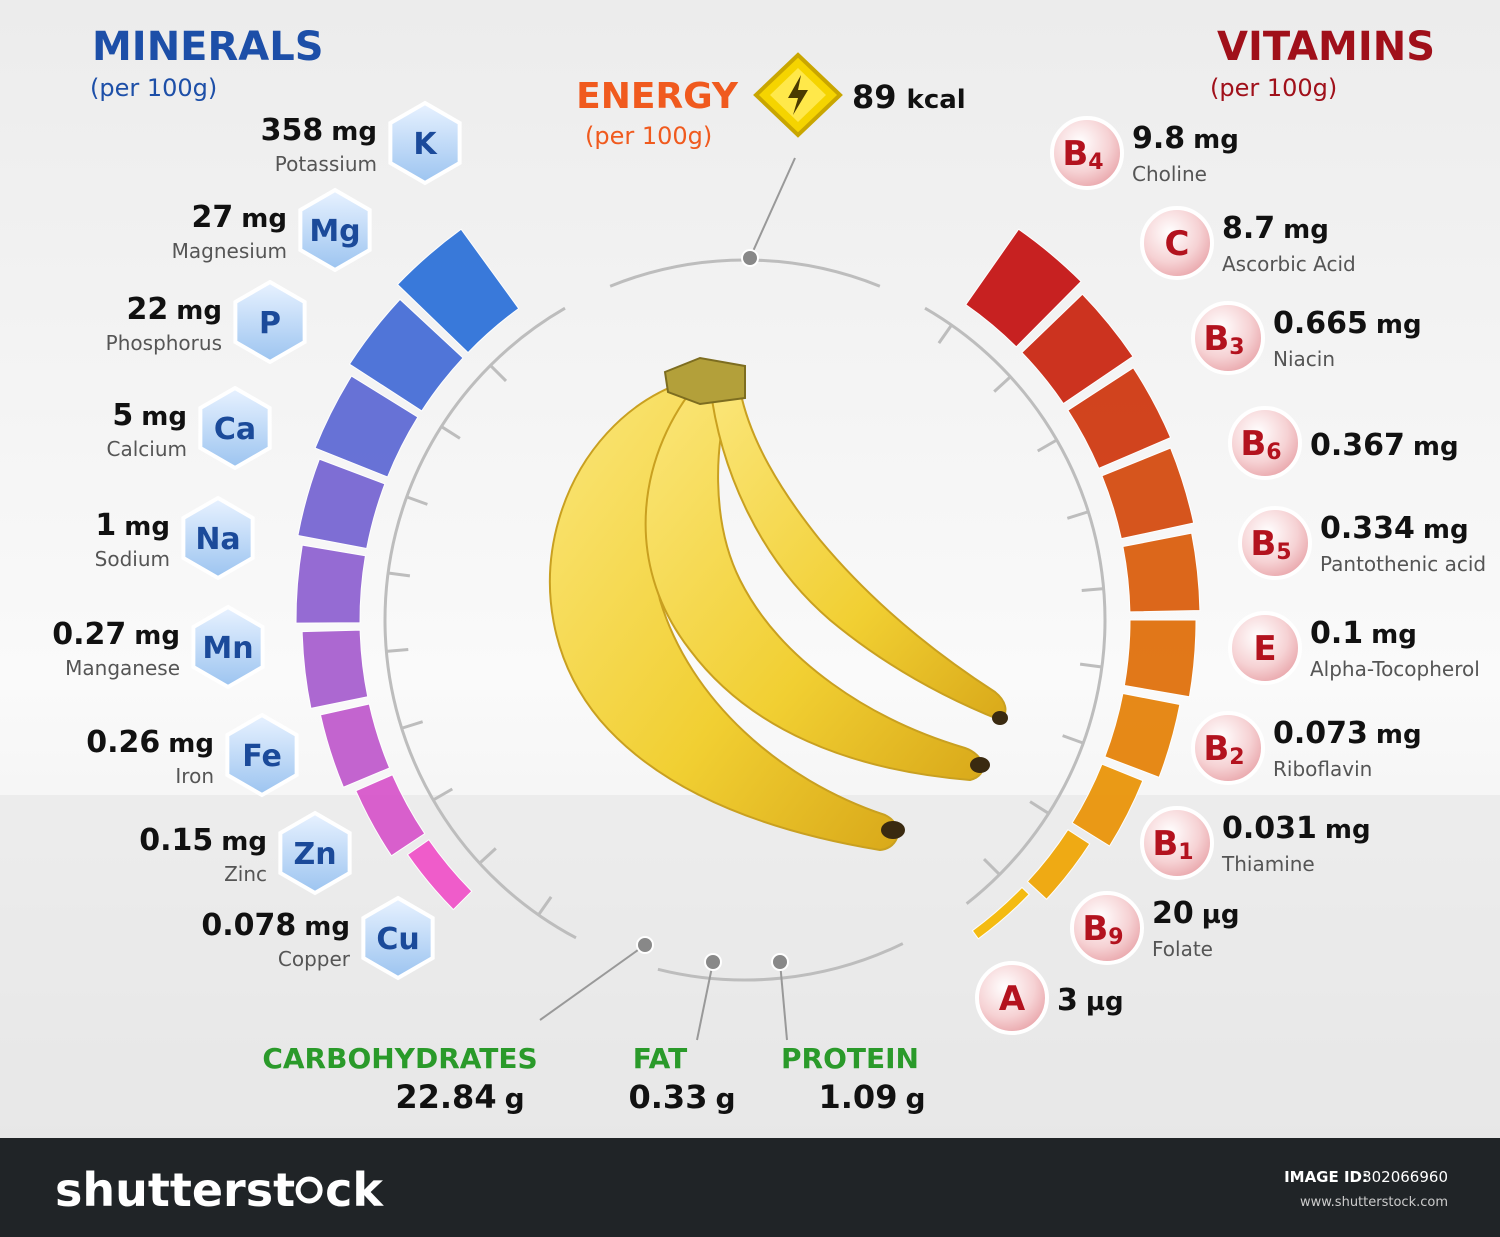 Image resolution: width=1500 pixels, height=1237 pixels. Describe the element at coordinates (1283, 552) in the screenshot. I see `vitamin-subscript: 5` at that location.